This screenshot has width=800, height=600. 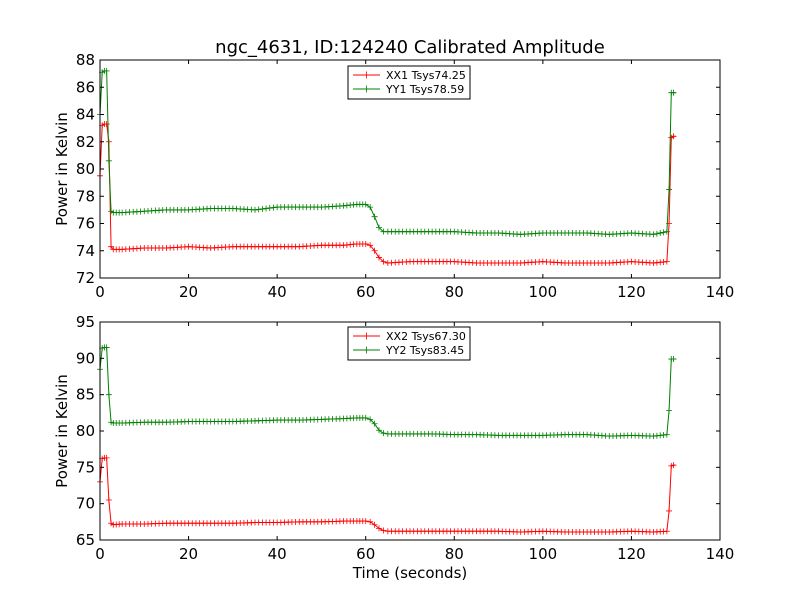 What do you see at coordinates (85, 395) in the screenshot?
I see `y-tick-label: 85` at bounding box center [85, 395].